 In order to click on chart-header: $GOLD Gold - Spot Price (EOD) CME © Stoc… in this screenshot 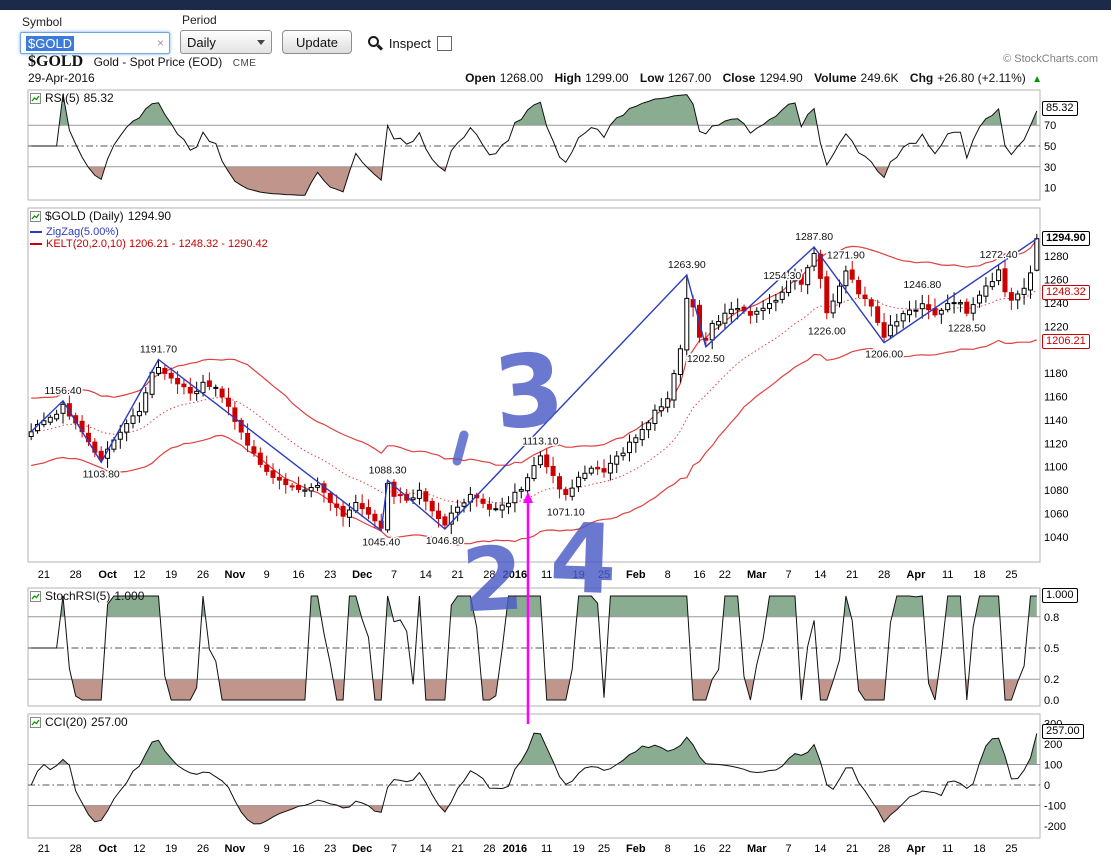, I will do `click(563, 62)`.